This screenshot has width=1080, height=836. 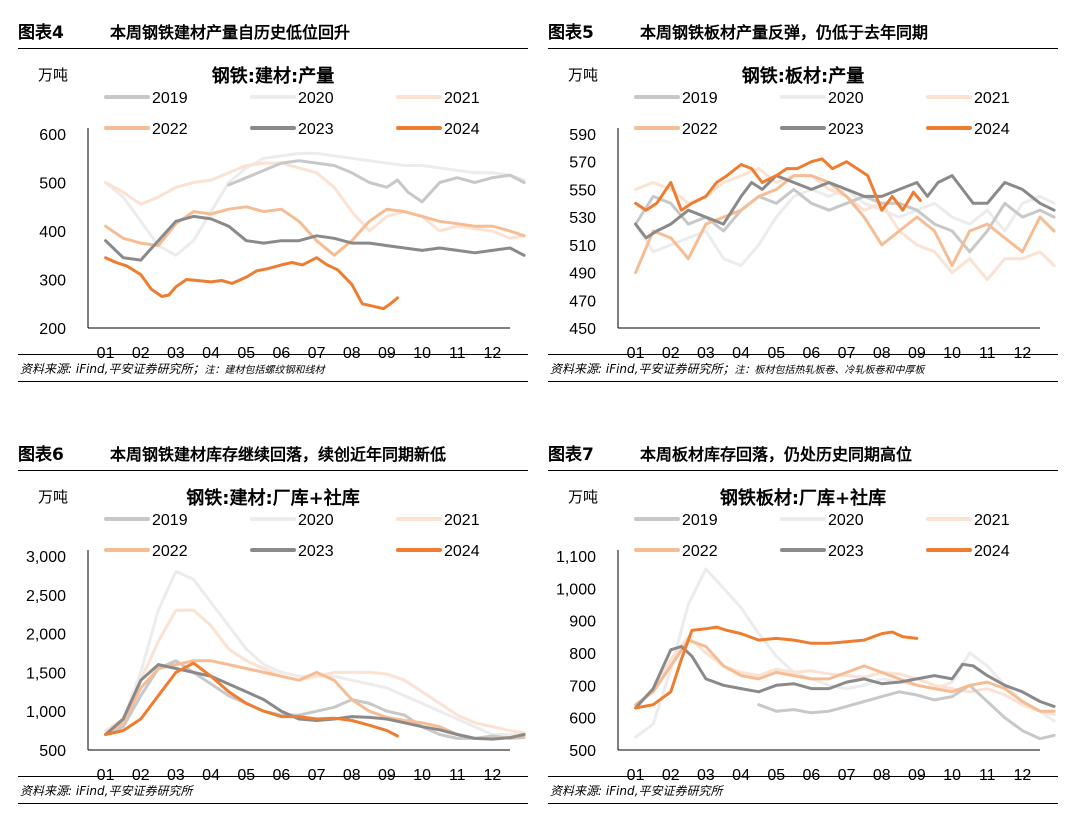 I want to click on series-line-2019, so click(x=906, y=712).